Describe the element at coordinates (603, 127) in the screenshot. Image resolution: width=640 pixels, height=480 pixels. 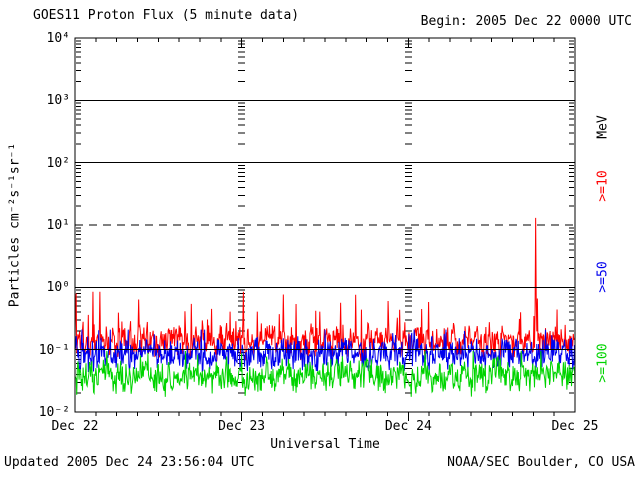
I see `legend-unit-label: MeV` at that location.